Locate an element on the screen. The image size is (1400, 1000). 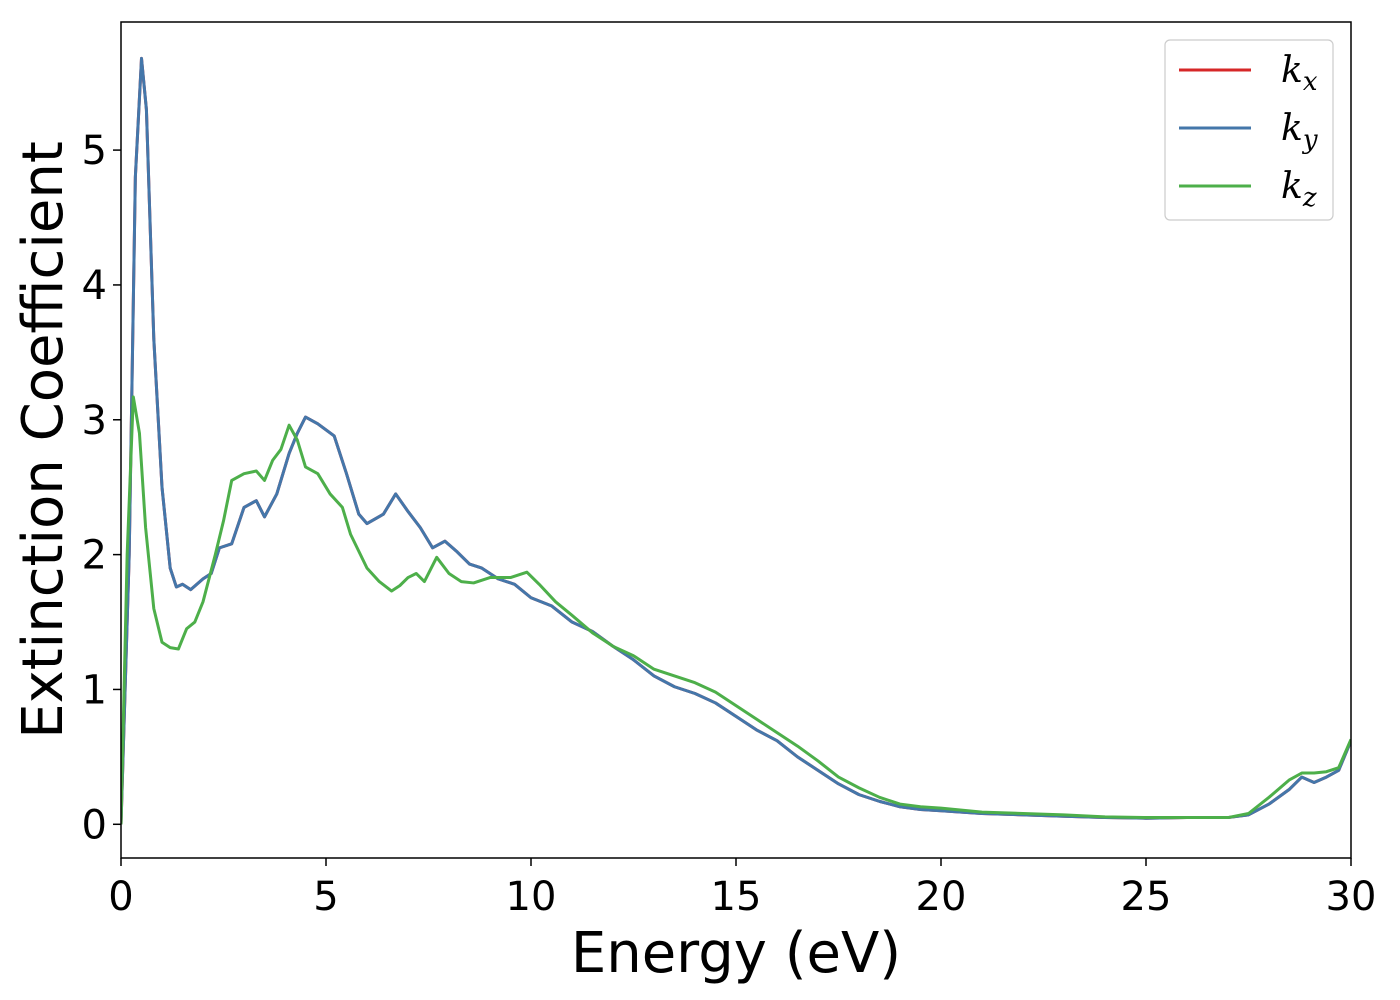
y-tick-label-5: 5 is located at coordinates (94, 151).